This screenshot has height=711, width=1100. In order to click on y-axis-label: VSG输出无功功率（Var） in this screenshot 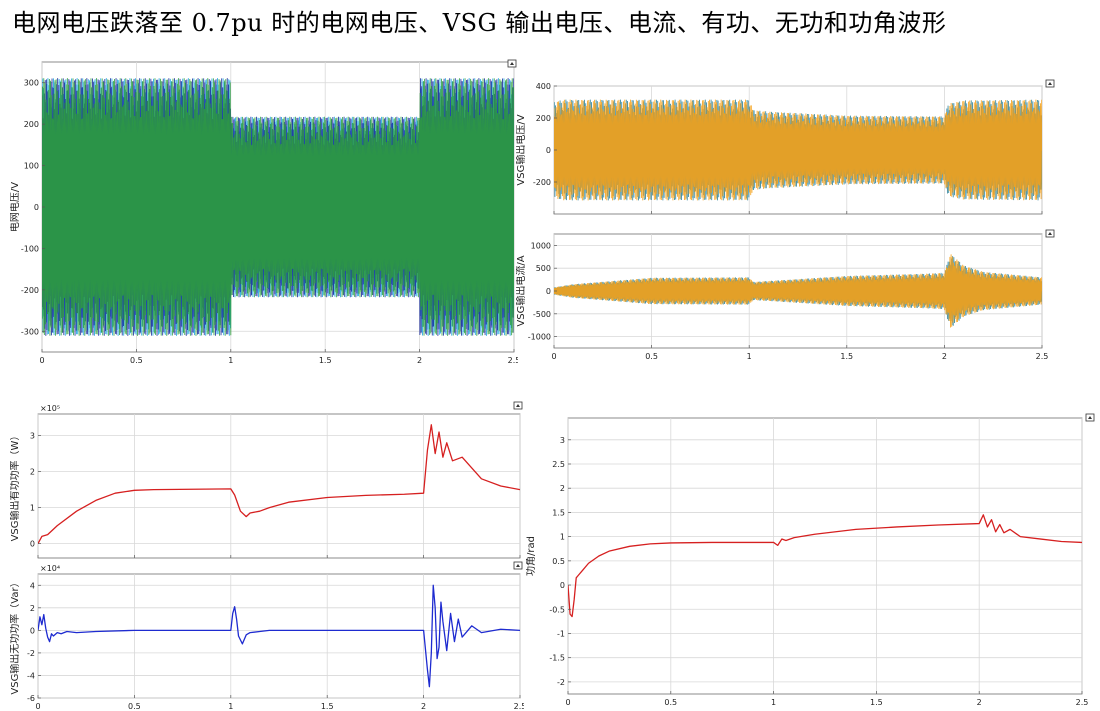, I will do `click(15, 635)`.